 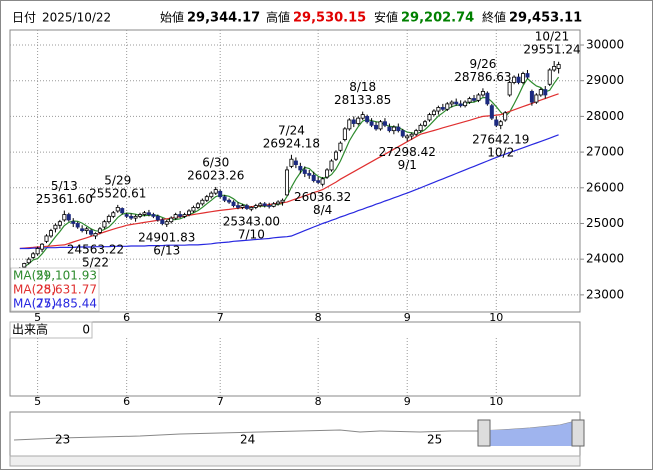 What do you see at coordinates (605, 80) in the screenshot?
I see `y-tick-label: 29000` at bounding box center [605, 80].